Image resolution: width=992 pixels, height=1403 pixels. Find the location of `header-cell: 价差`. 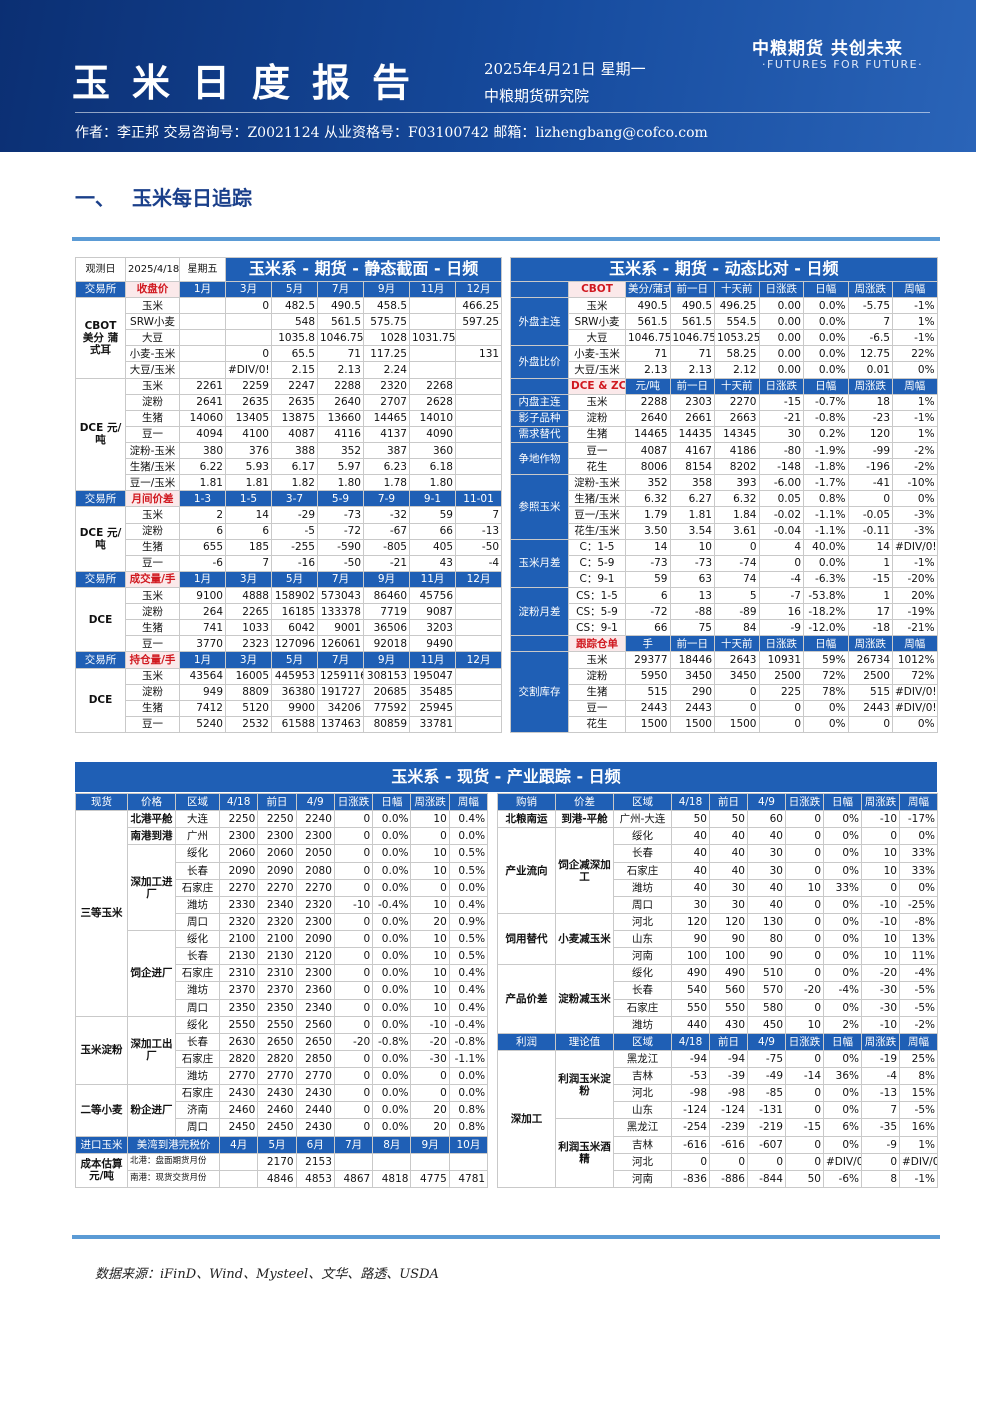

header-cell: 价差 is located at coordinates (584, 802).